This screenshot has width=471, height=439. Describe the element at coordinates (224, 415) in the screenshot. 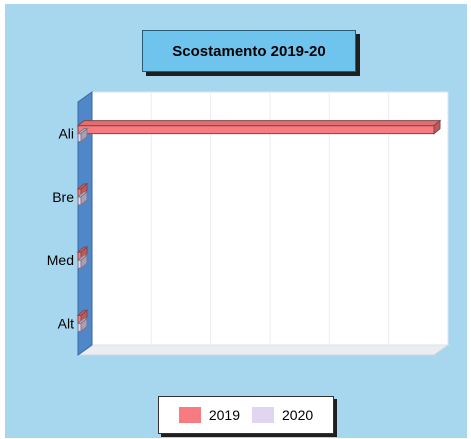

I see `legend-label-2019: 2019` at that location.